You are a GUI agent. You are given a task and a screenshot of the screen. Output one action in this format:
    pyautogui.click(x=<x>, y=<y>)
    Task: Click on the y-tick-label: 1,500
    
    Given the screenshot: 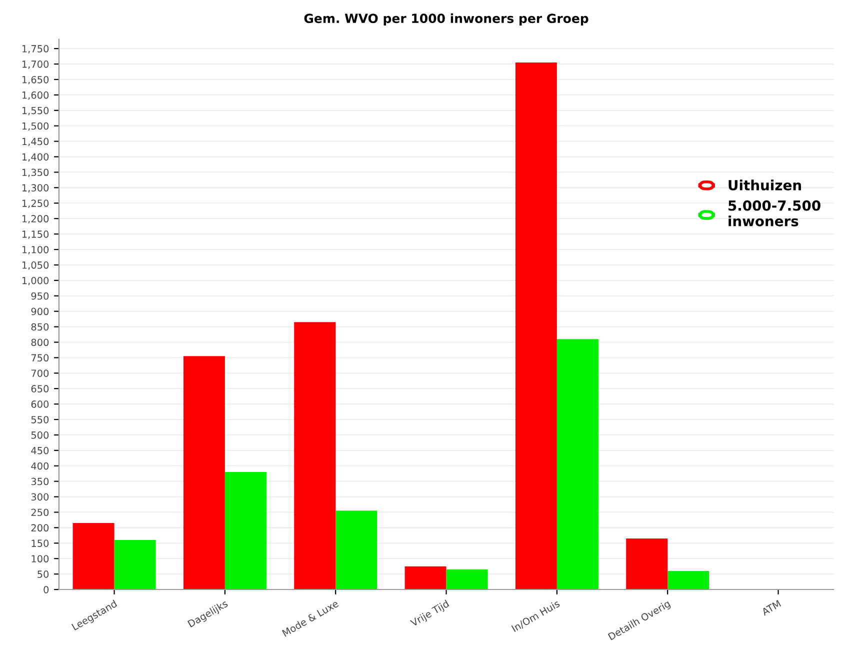 What is the action you would take?
    pyautogui.click(x=35, y=126)
    